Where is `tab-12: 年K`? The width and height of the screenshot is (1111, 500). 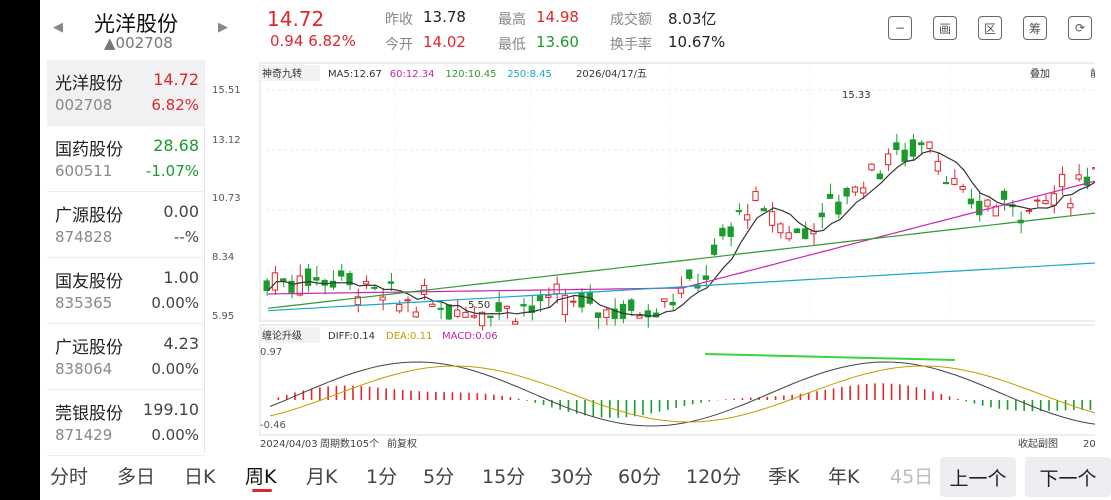 tab-12: 年K is located at coordinates (844, 477).